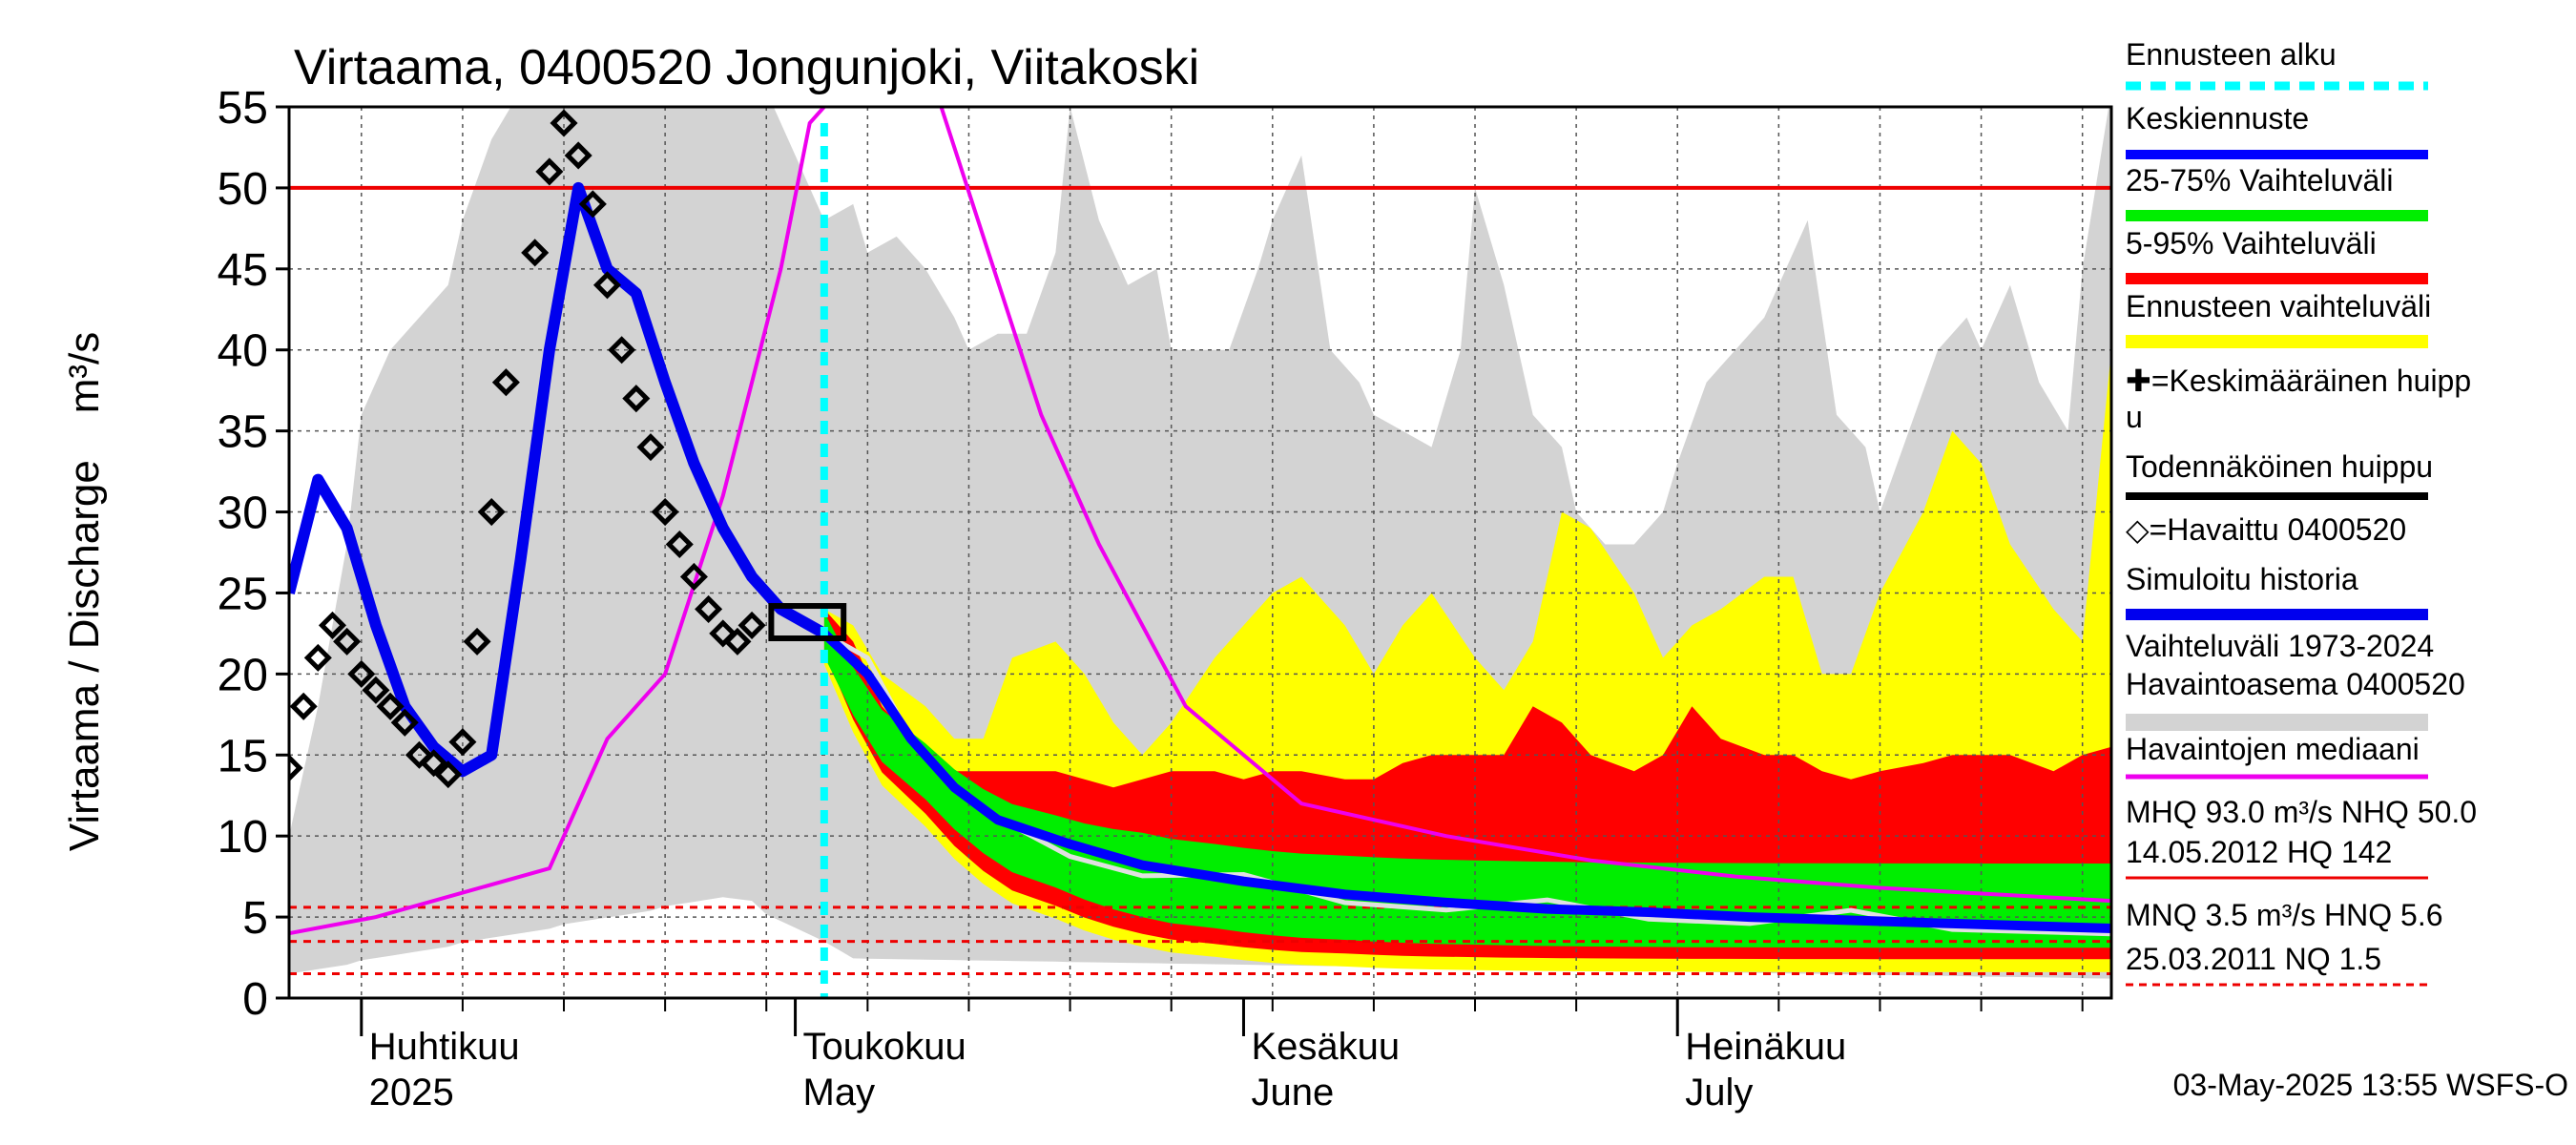 This screenshot has height=1145, width=2576. Describe the element at coordinates (2279, 467) in the screenshot. I see `legend-label: Todennäköinen huippu` at that location.